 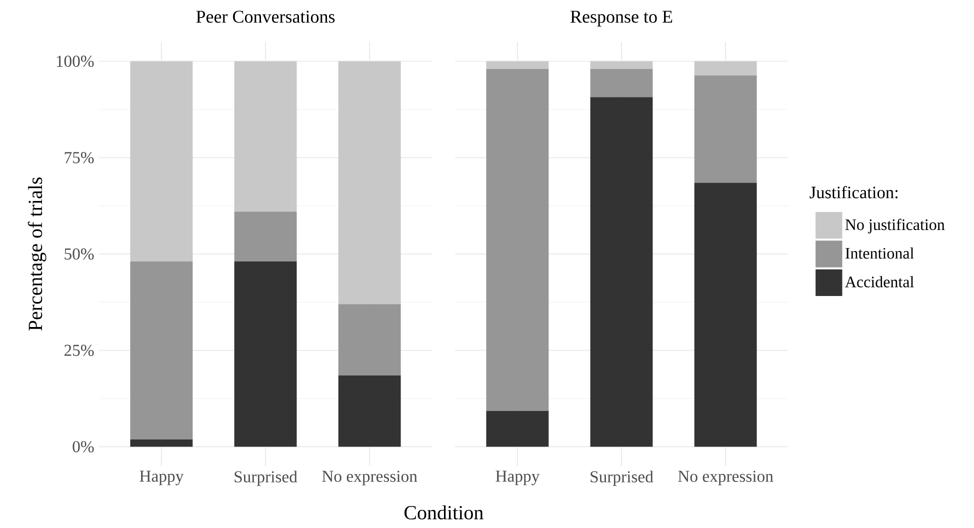 I want to click on y-tick-label: 0%, so click(x=83, y=446).